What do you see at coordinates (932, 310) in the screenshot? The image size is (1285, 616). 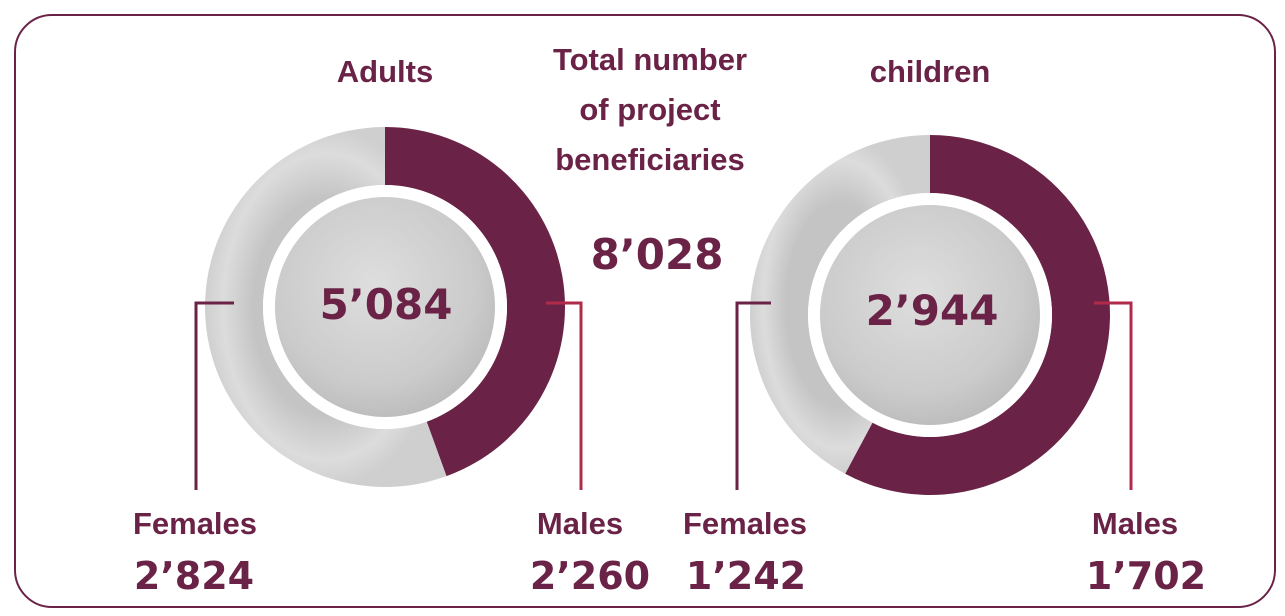 I see `children-total-value: 2٬944` at bounding box center [932, 310].